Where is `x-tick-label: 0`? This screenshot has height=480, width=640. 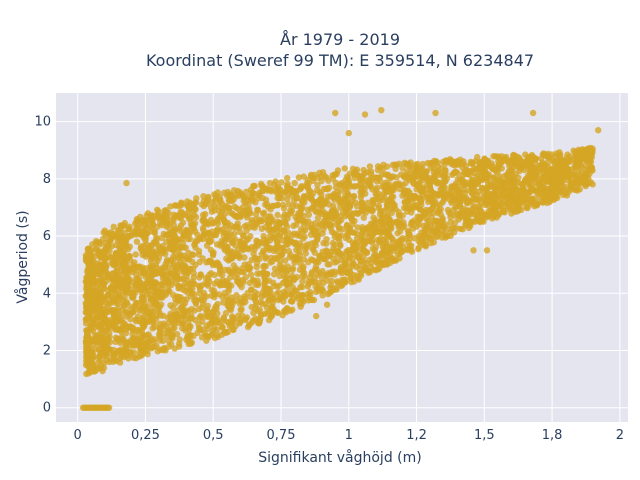
x-tick-label: 0 is located at coordinates (78, 435).